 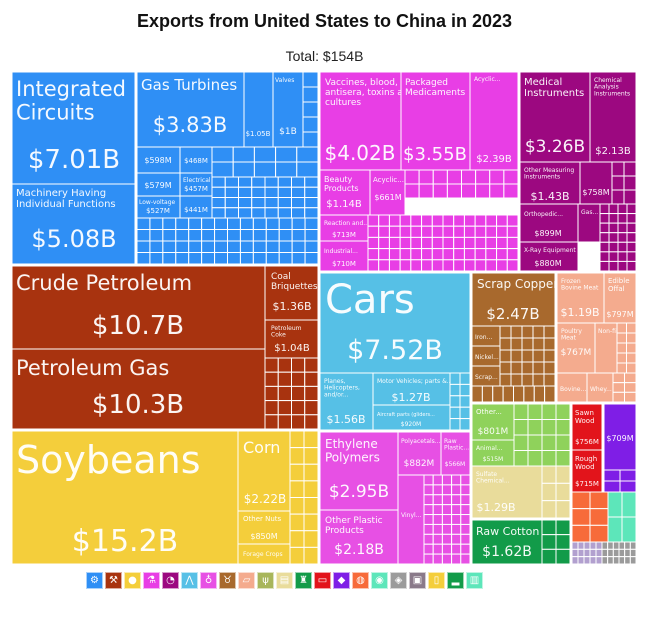 What do you see at coordinates (379, 580) in the screenshot?
I see `box-icon: ◉` at bounding box center [379, 580].